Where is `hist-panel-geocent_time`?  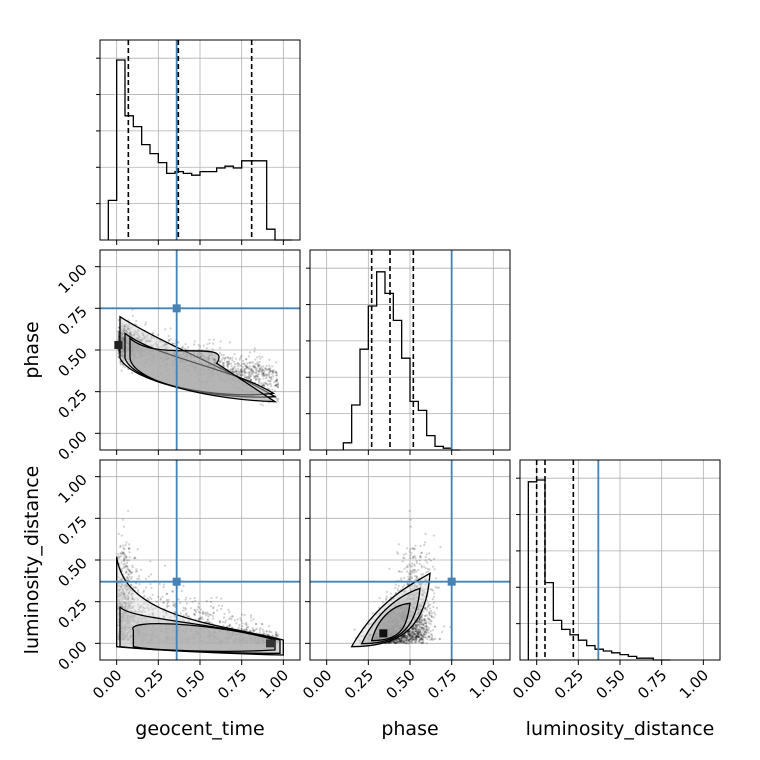 hist-panel-geocent_time is located at coordinates (198, 142).